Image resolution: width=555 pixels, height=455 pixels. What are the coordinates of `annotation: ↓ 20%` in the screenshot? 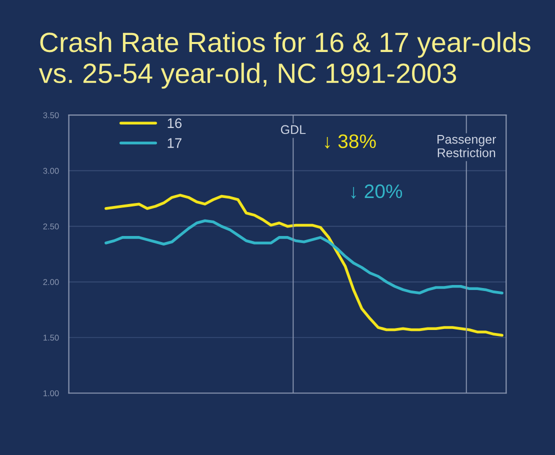 It's located at (376, 191).